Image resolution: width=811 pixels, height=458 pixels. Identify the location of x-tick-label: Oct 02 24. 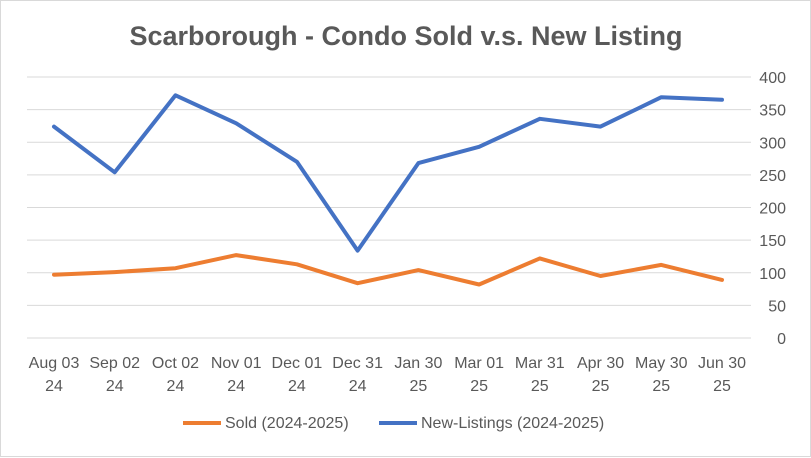
(175, 375).